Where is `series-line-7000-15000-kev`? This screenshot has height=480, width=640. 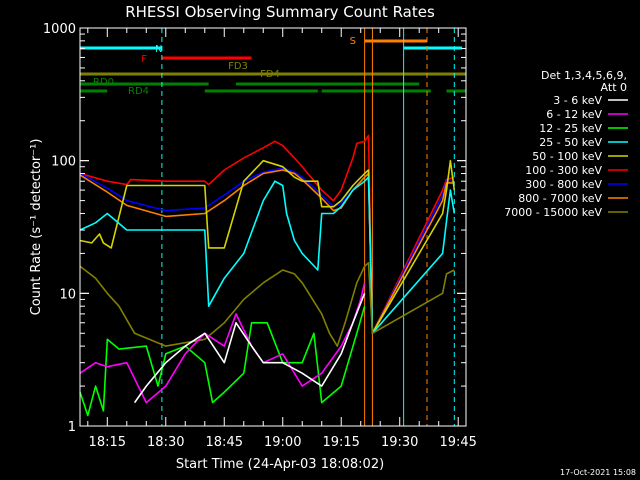
series-line-7000-15000-kev is located at coordinates (267, 304).